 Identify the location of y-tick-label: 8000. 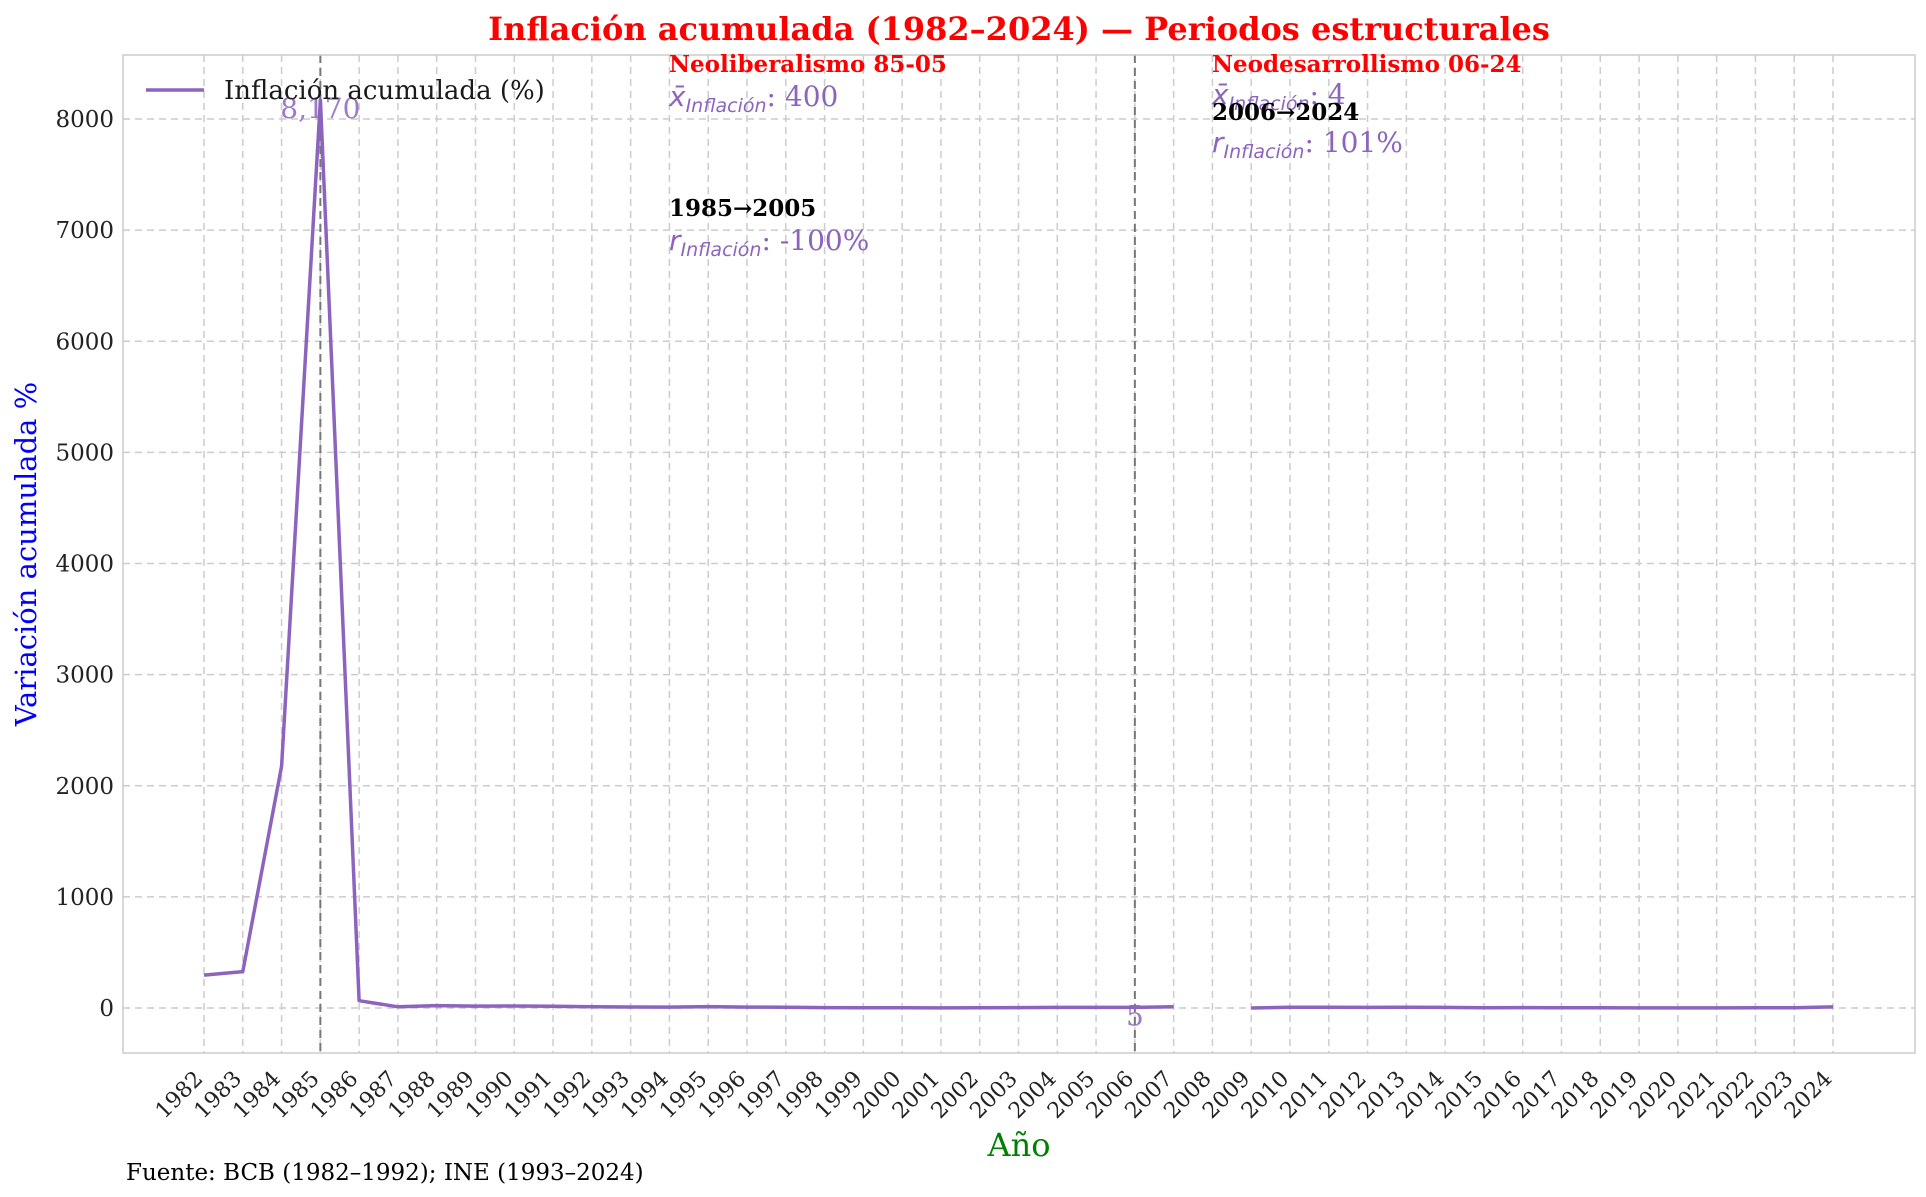
(84, 120).